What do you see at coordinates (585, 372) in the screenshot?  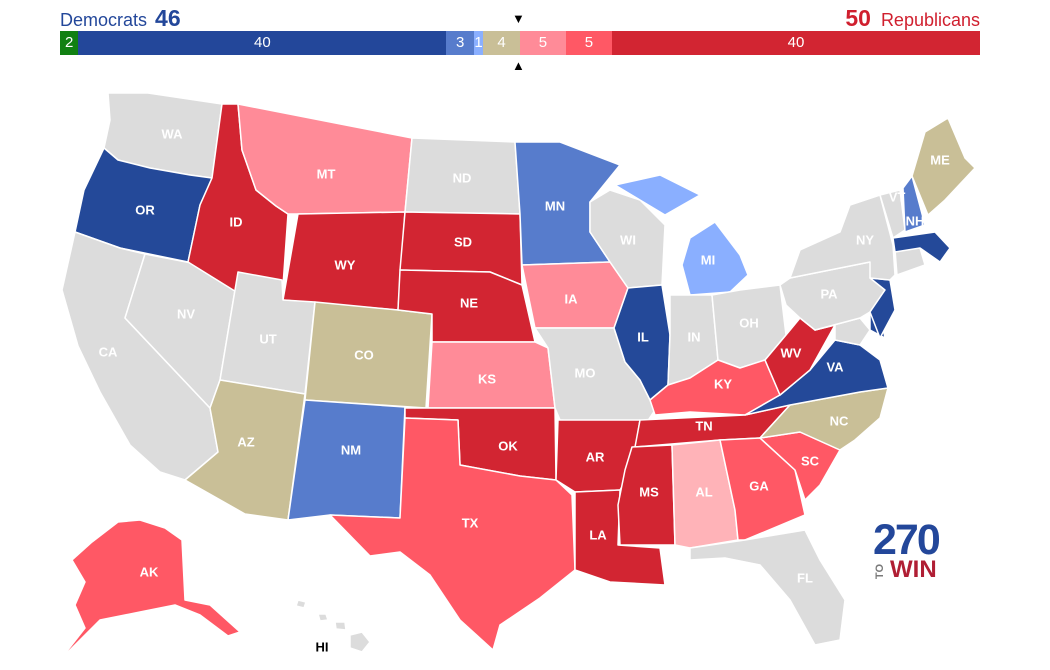 I see `state-label-mo: MO` at bounding box center [585, 372].